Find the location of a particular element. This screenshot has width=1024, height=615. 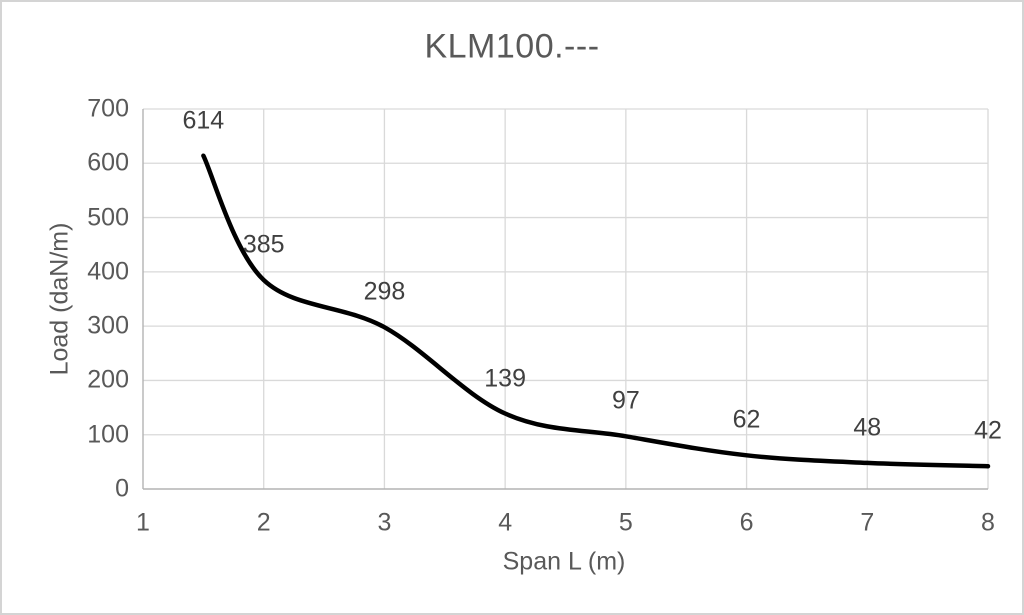

y-tick-label: 500 is located at coordinates (108, 217).